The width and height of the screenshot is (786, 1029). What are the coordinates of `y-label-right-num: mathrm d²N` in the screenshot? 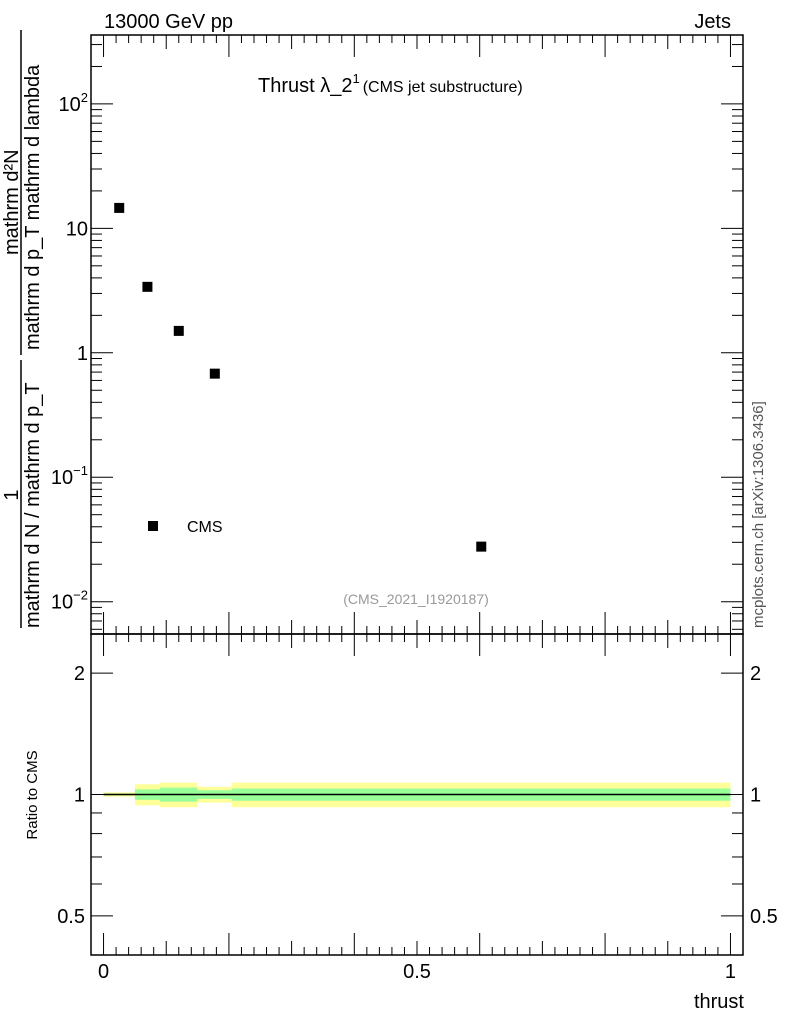 It's located at (12, 202).